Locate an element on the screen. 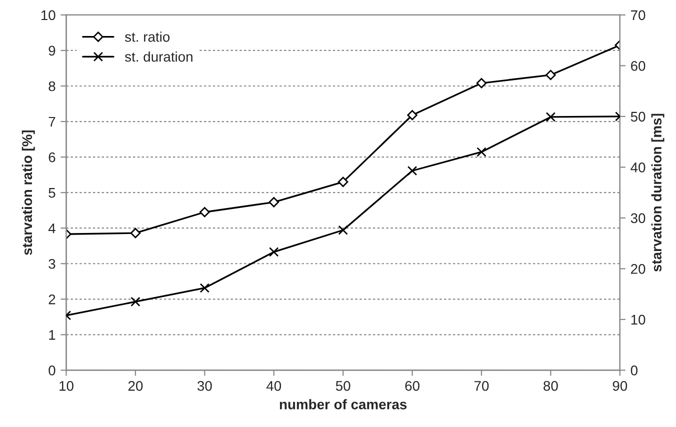  y-tick-label: 6 is located at coordinates (52, 157).